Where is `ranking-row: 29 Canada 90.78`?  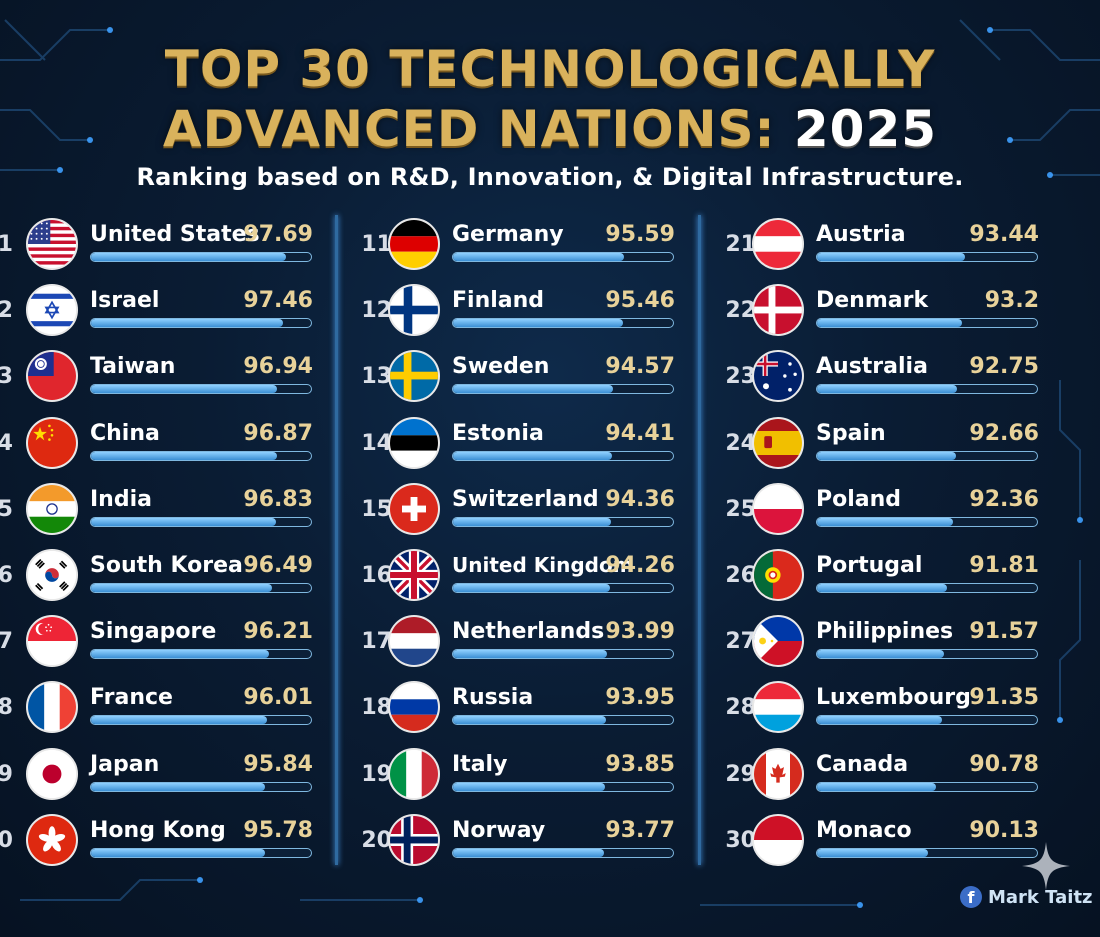 ranking-row: 29 Canada 90.78 is located at coordinates (890, 777).